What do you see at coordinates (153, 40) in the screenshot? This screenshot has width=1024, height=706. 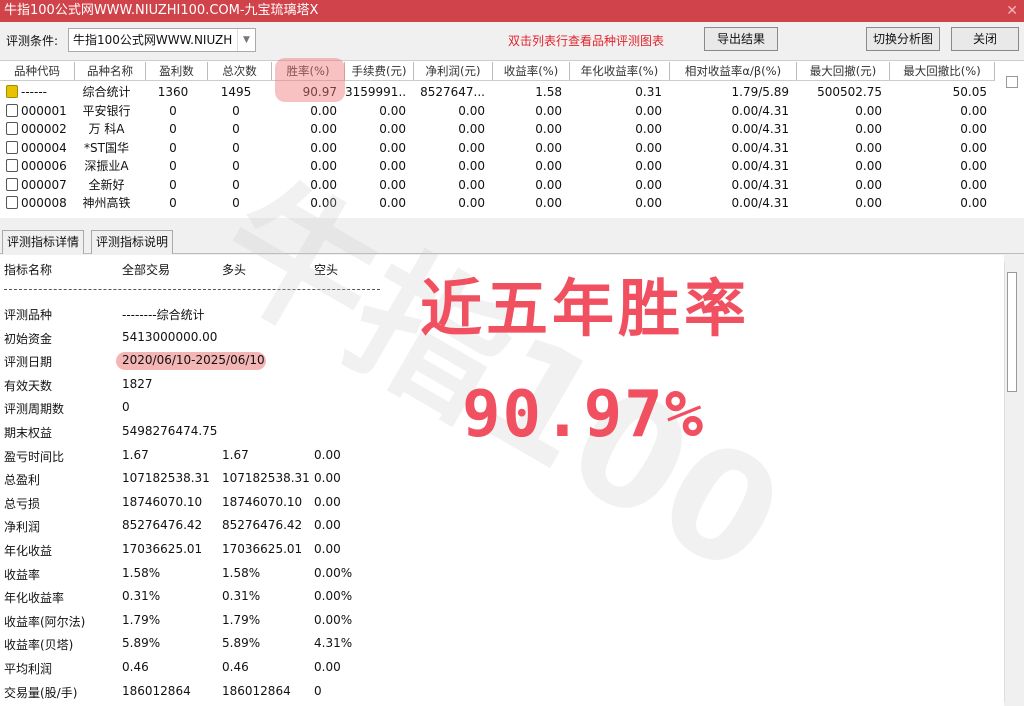 I see `condition-value: 牛指100公式网WWW.NIUZH` at bounding box center [153, 40].